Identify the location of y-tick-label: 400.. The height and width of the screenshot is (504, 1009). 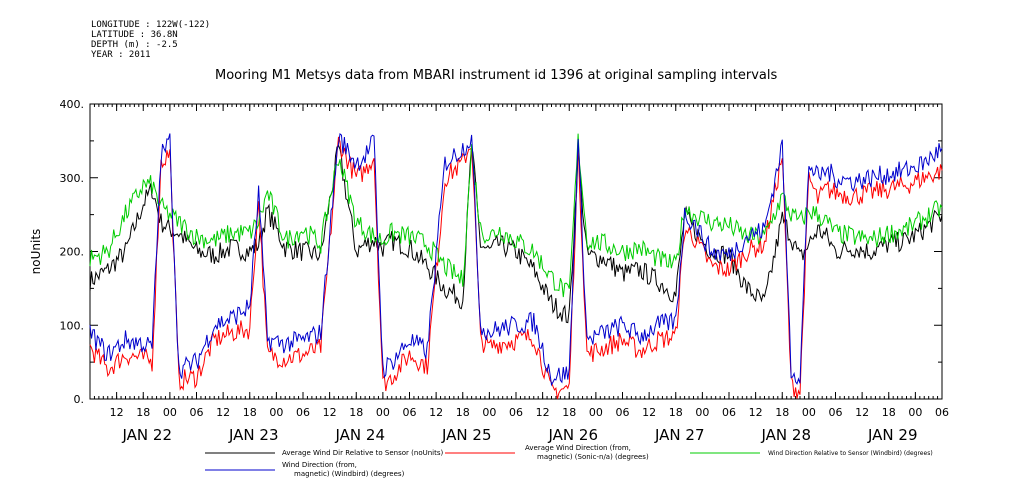
(72, 104).